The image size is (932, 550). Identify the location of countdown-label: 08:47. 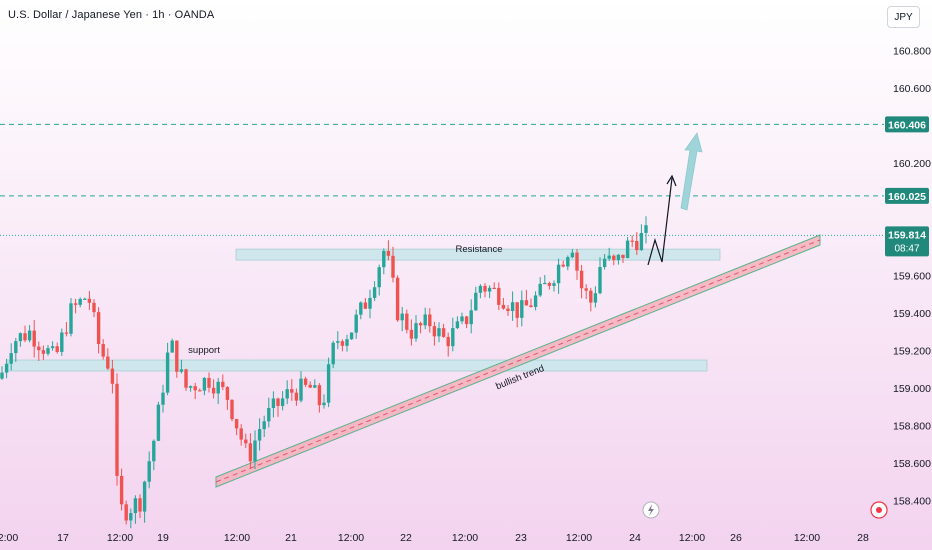
(906, 248).